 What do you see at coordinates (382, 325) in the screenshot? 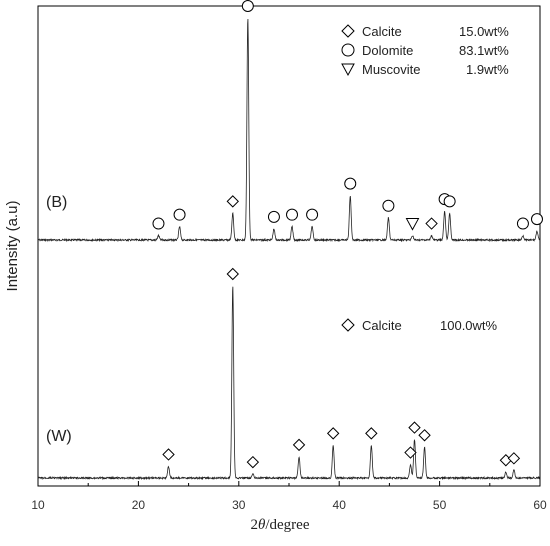
I see `legend-w-calcite-name: Calcite` at bounding box center [382, 325].